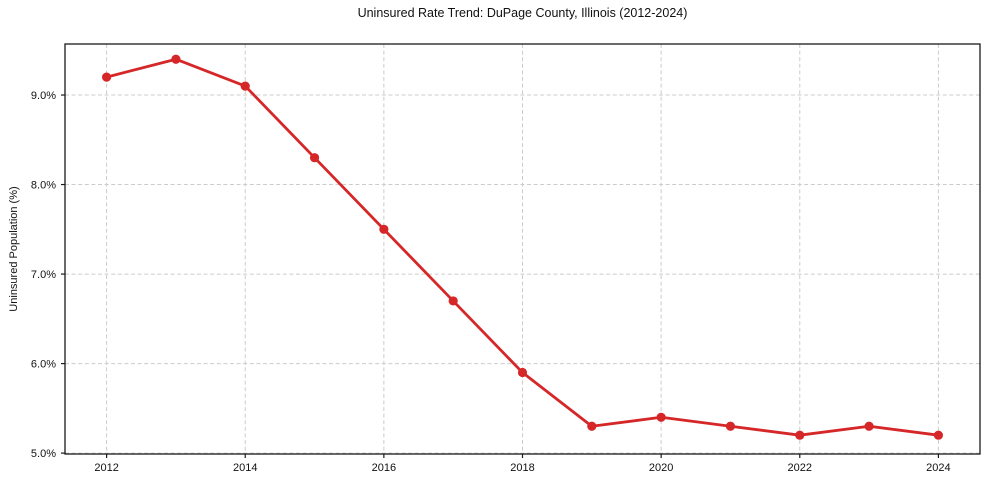 This screenshot has width=989, height=490. What do you see at coordinates (43, 454) in the screenshot?
I see `y-tick-label: 5.0%` at bounding box center [43, 454].